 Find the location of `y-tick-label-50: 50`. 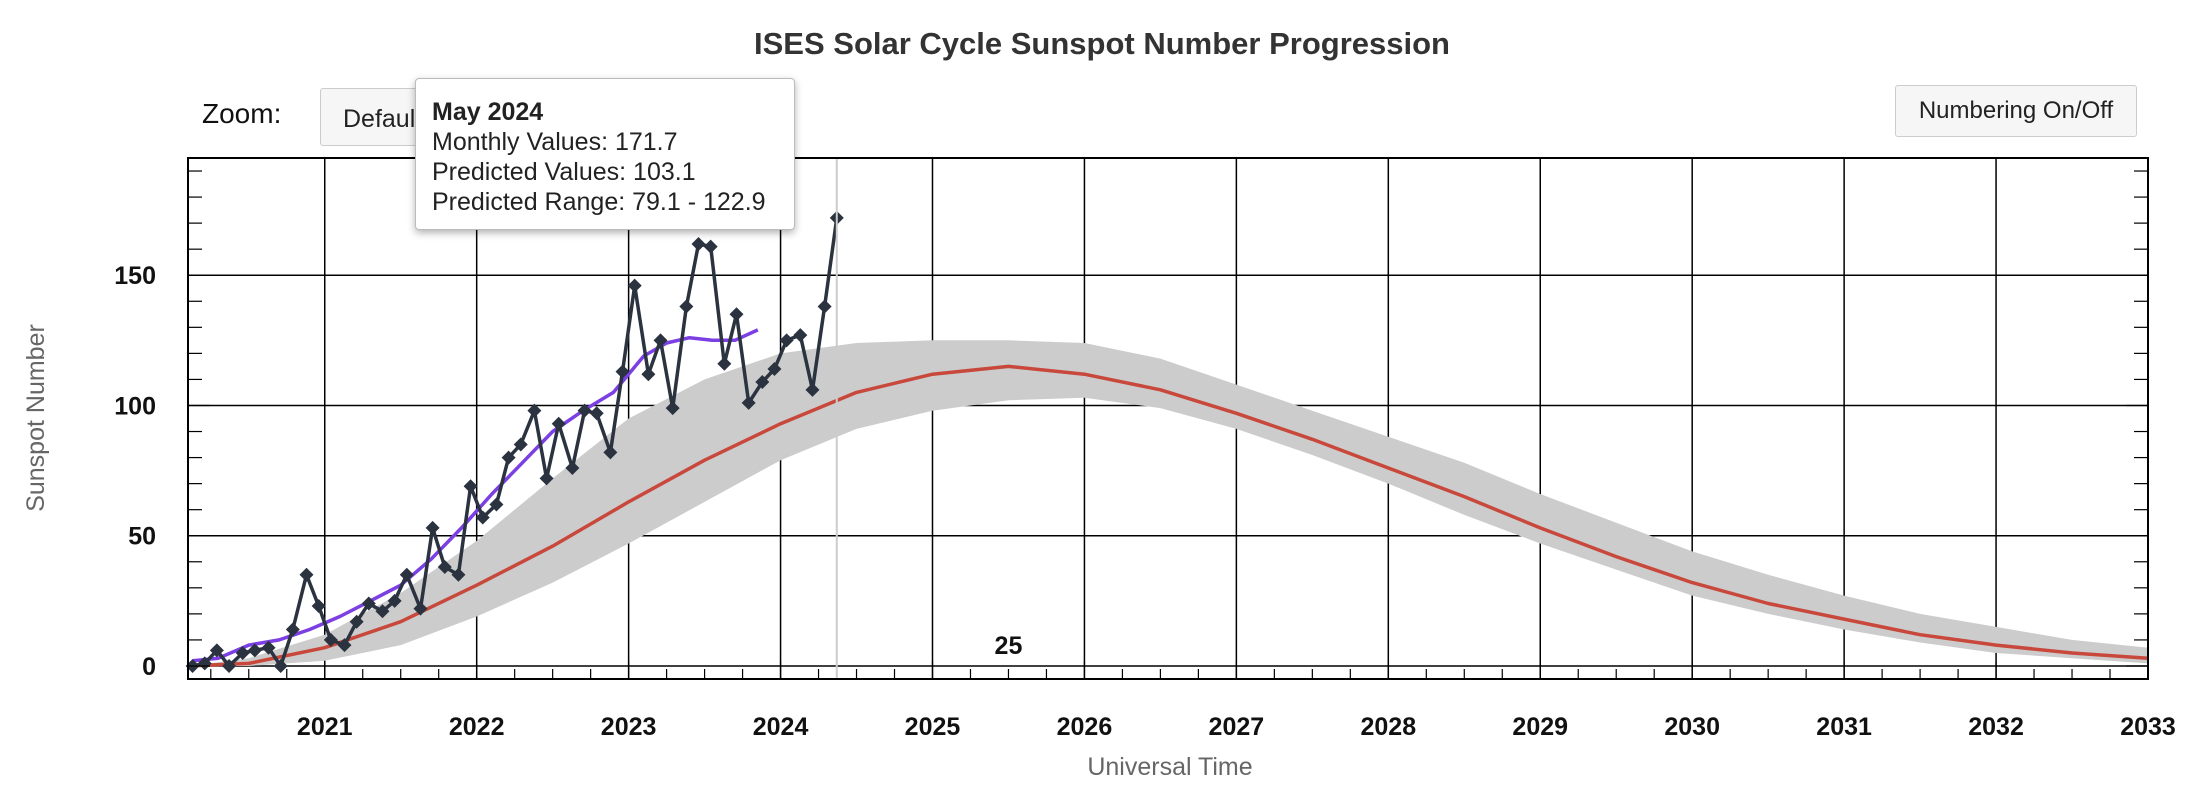

y-tick-label-50: 50 is located at coordinates (142, 537).